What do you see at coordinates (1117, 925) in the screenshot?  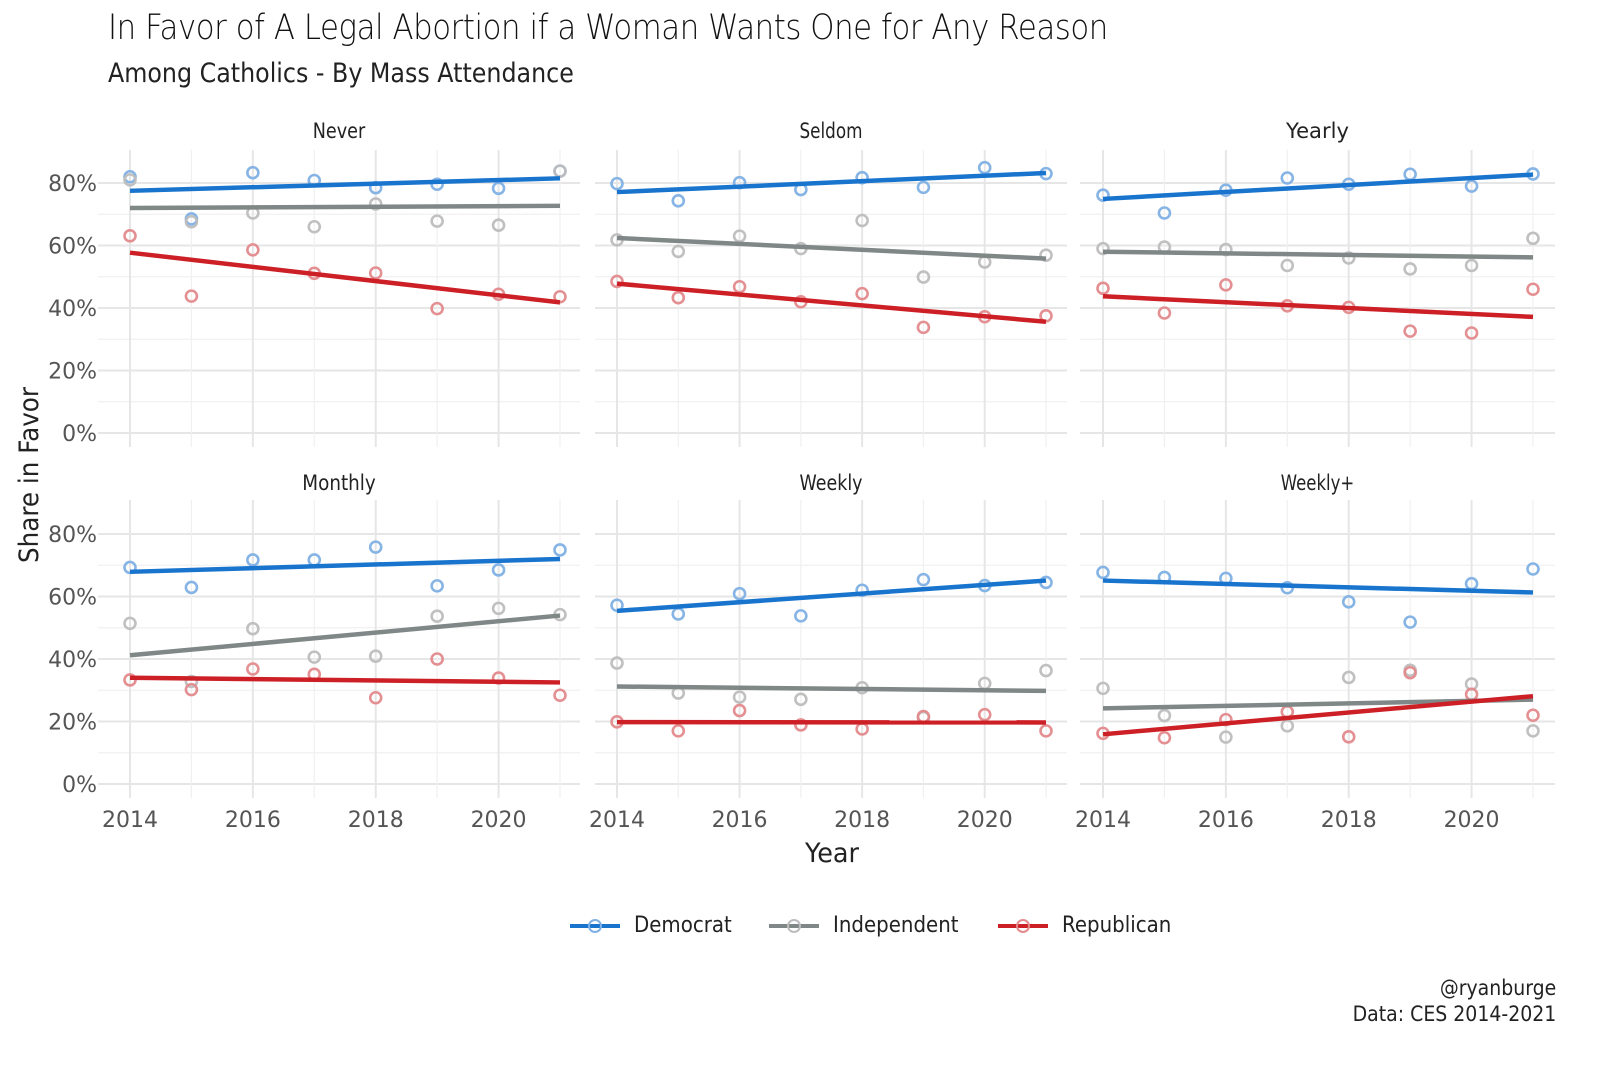 I see `legend-label: Republican` at bounding box center [1117, 925].